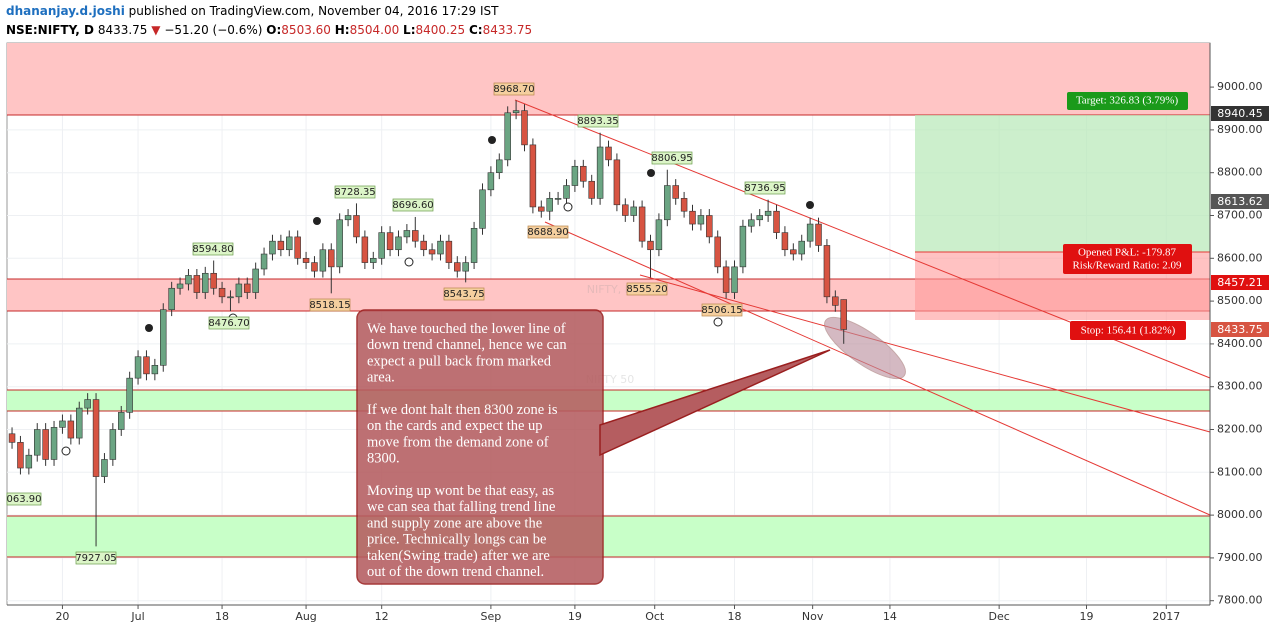  I want to click on point-label: 8518.15, so click(329, 305).